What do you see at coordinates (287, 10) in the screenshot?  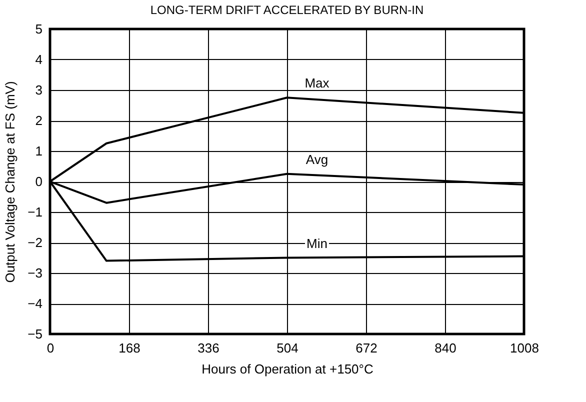 I see `chart-title: LONG-TERM DRIFT ACCELERATED BY BURN-IN` at bounding box center [287, 10].